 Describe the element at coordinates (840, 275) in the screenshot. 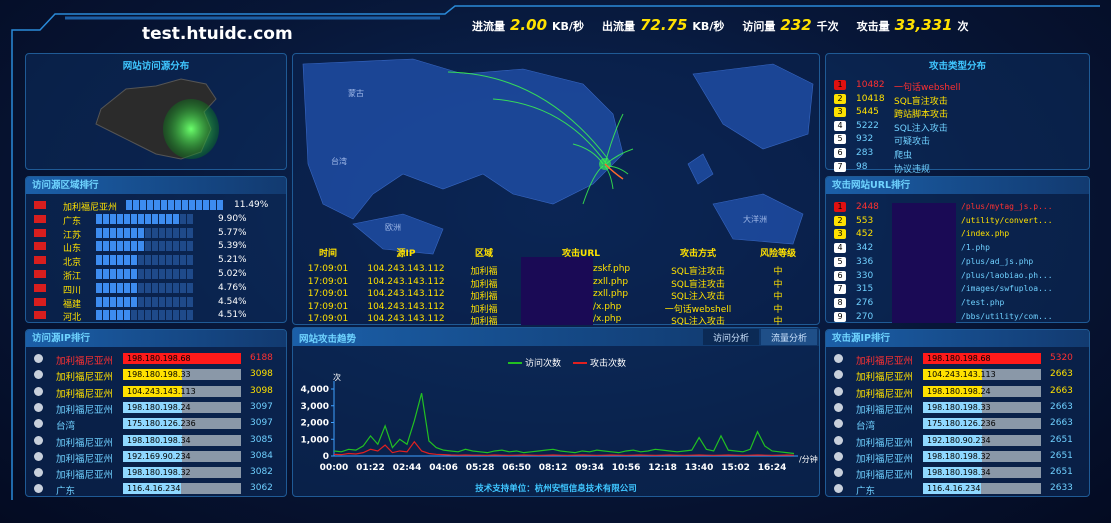

I see `rank: 6` at that location.